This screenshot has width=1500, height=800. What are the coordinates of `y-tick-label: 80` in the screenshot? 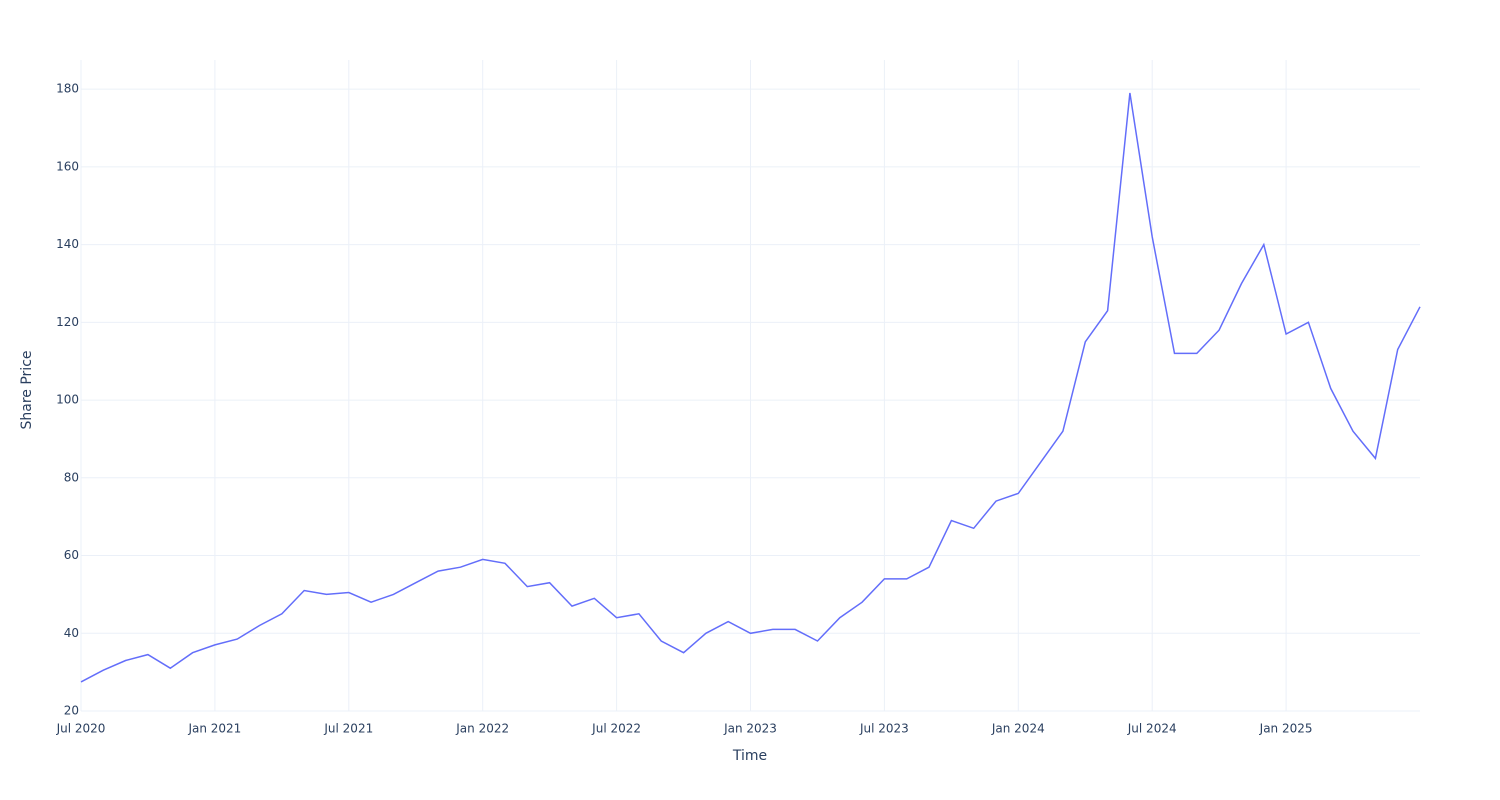 It's located at (71, 477).